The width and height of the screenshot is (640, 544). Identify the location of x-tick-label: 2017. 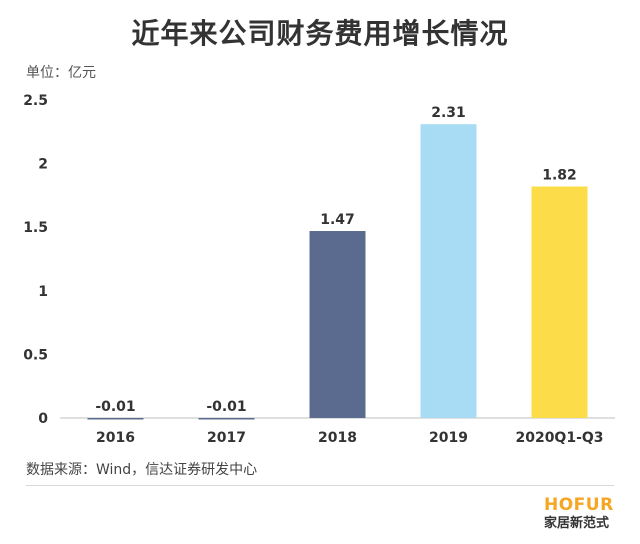
(226, 438).